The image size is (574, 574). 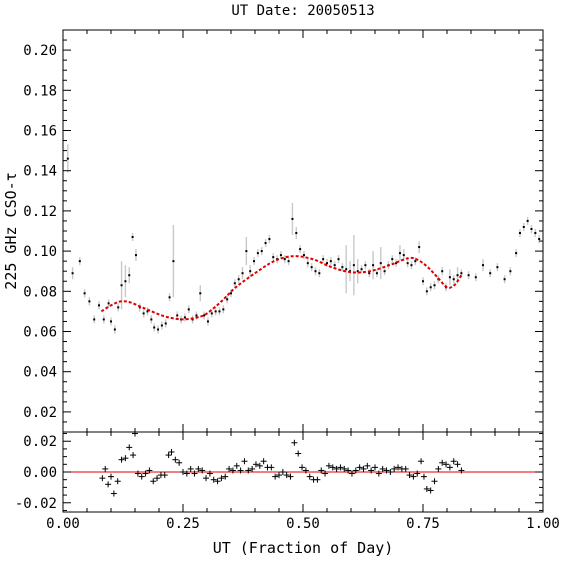 I want to click on x-tick-label: 1.00, so click(x=543, y=524).